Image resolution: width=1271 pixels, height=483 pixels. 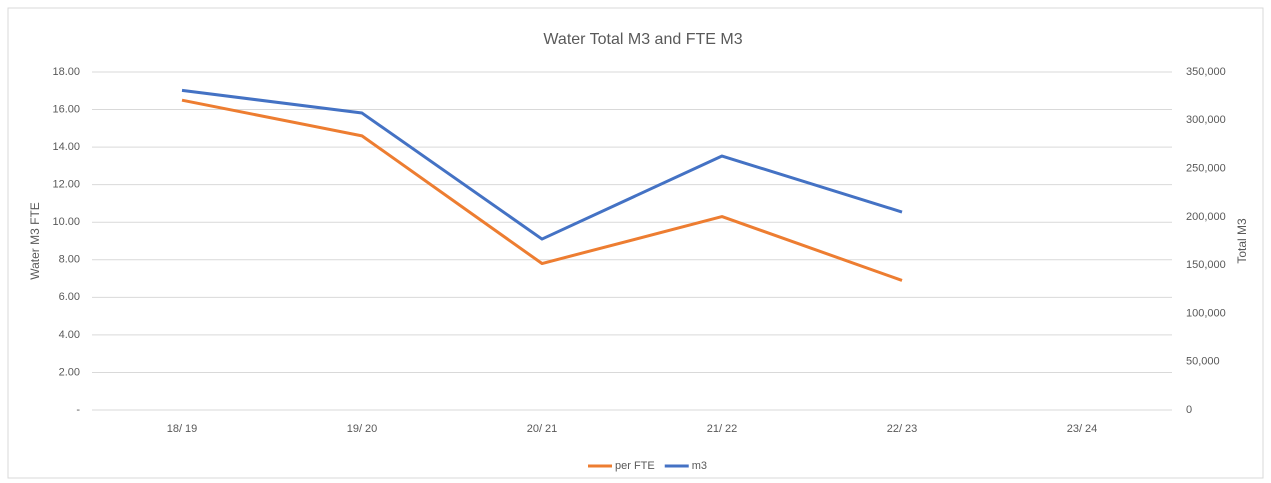 What do you see at coordinates (642, 39) in the screenshot?
I see `chart-title: Water Total M3 and FTE M3` at bounding box center [642, 39].